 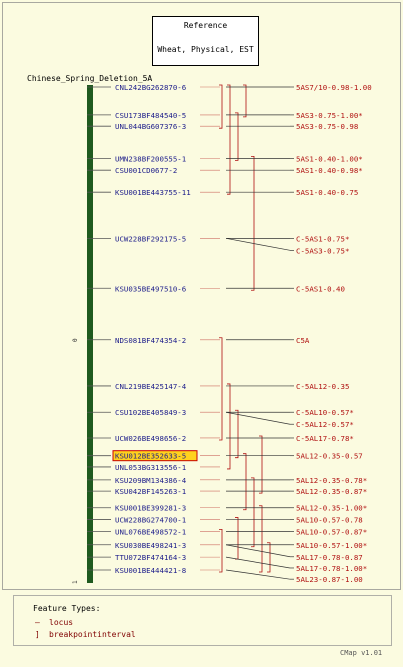 I want to click on legend-label: locus, so click(x=61, y=622).